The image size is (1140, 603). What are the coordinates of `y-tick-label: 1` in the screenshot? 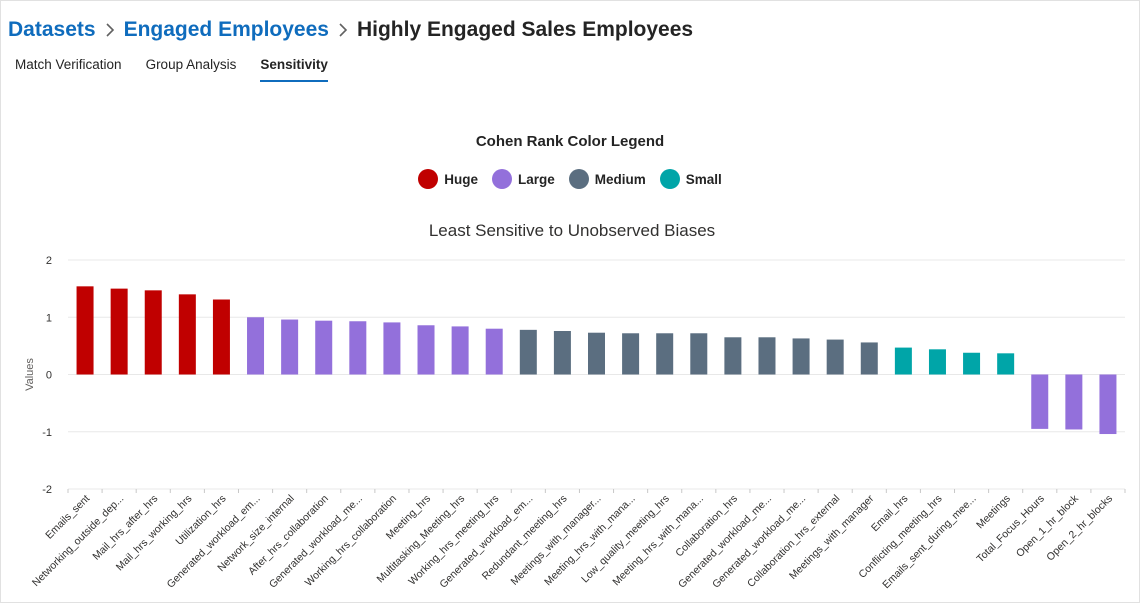 It's located at (49, 318).